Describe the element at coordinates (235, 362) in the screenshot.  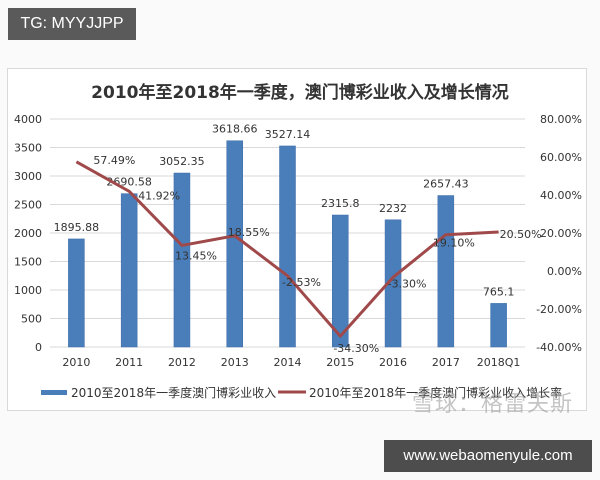
I see `x-tick-label: 2013` at that location.